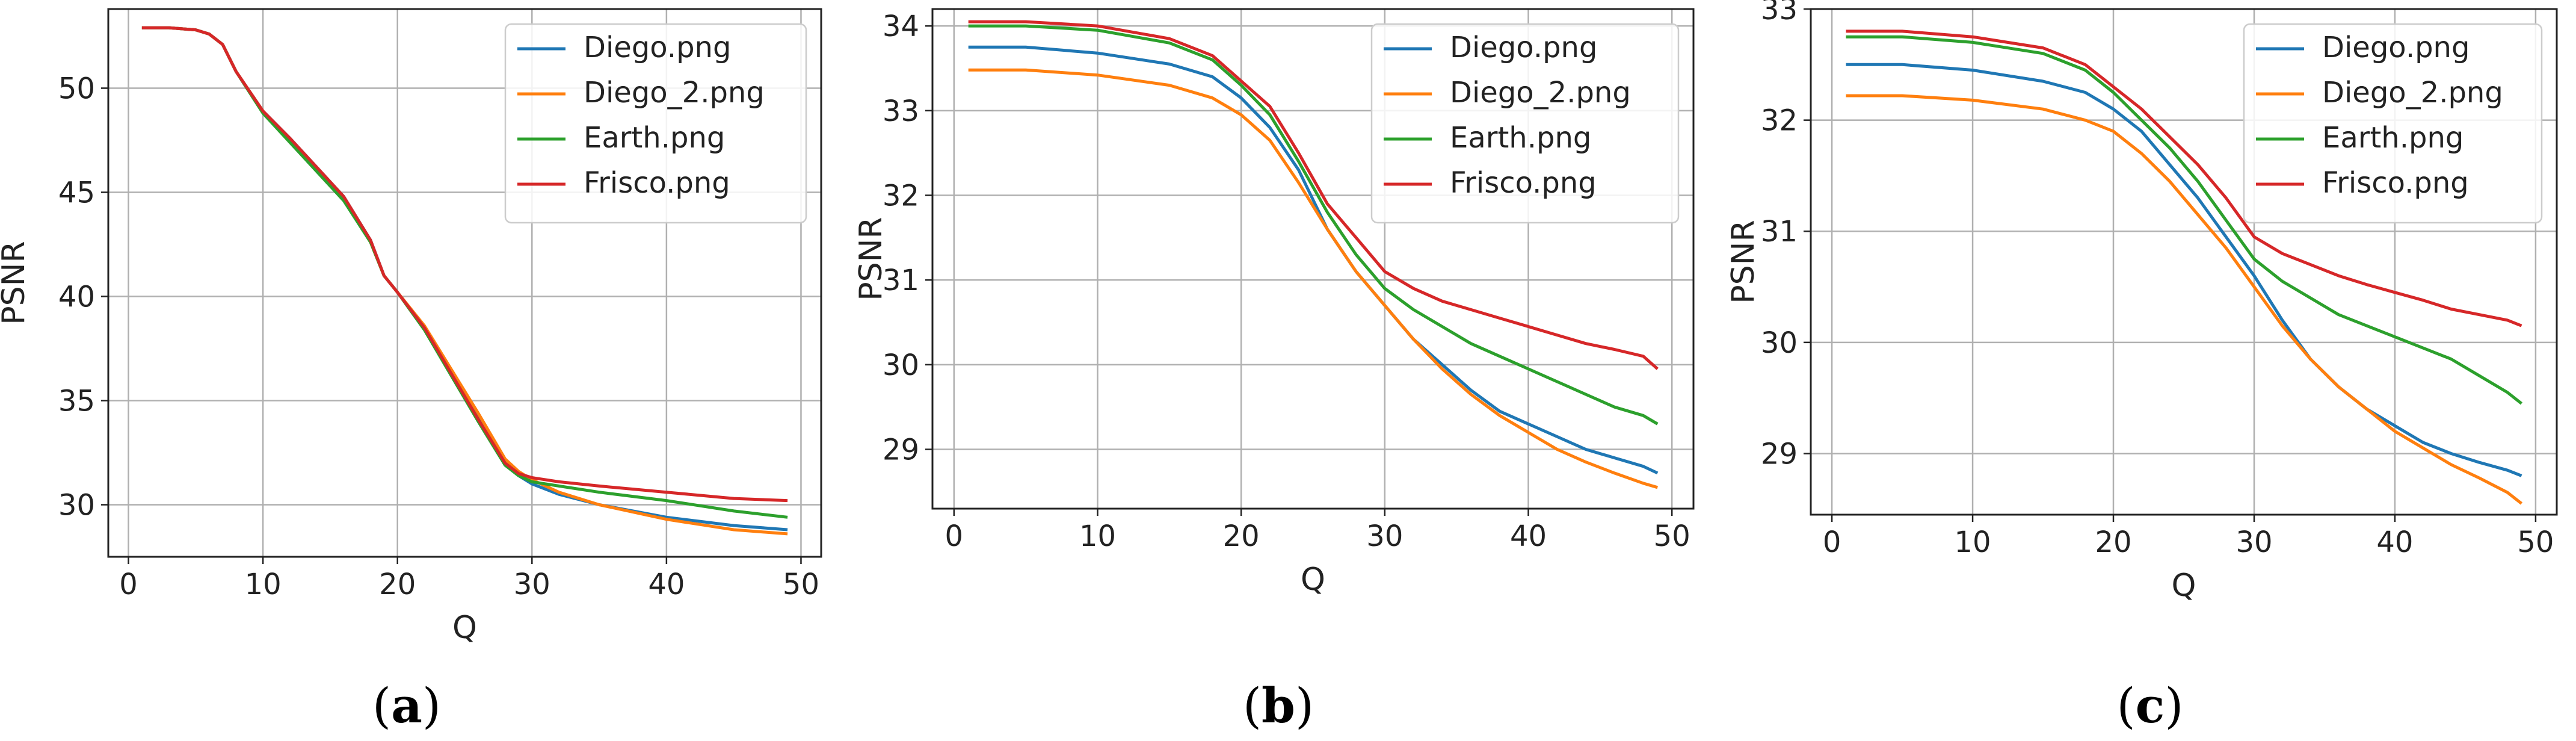 The image size is (2576, 741). Describe the element at coordinates (1540, 93) in the screenshot. I see `chart-b-legend-label-1: Diego_2.png` at that location.